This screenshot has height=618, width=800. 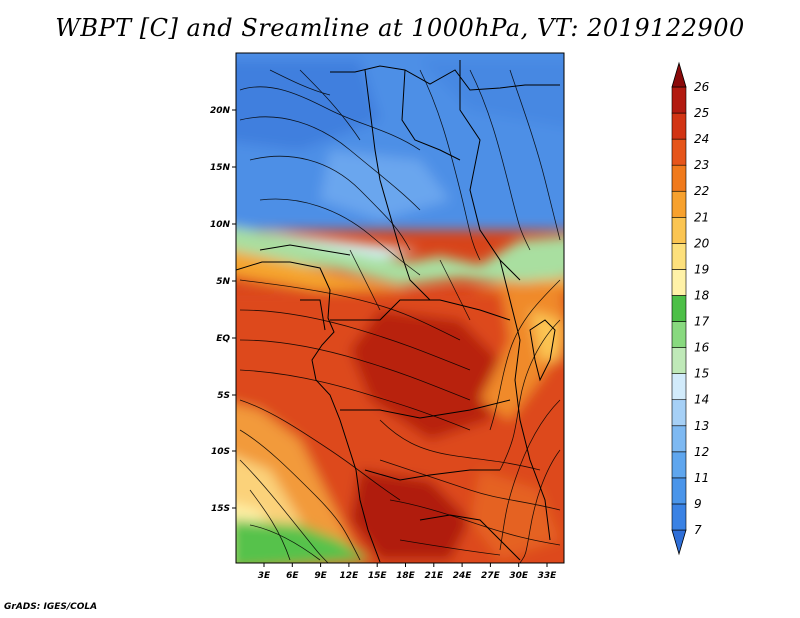 I want to click on lon-label: 6E, so click(x=292, y=576).